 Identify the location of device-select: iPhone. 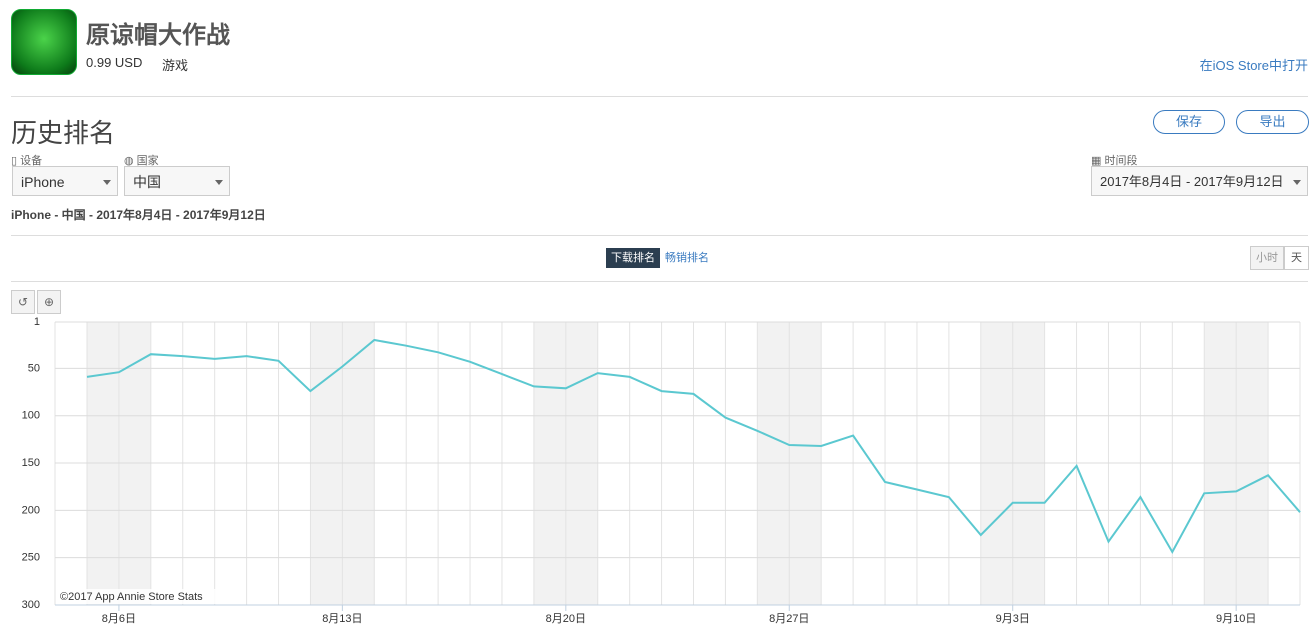
(65, 181).